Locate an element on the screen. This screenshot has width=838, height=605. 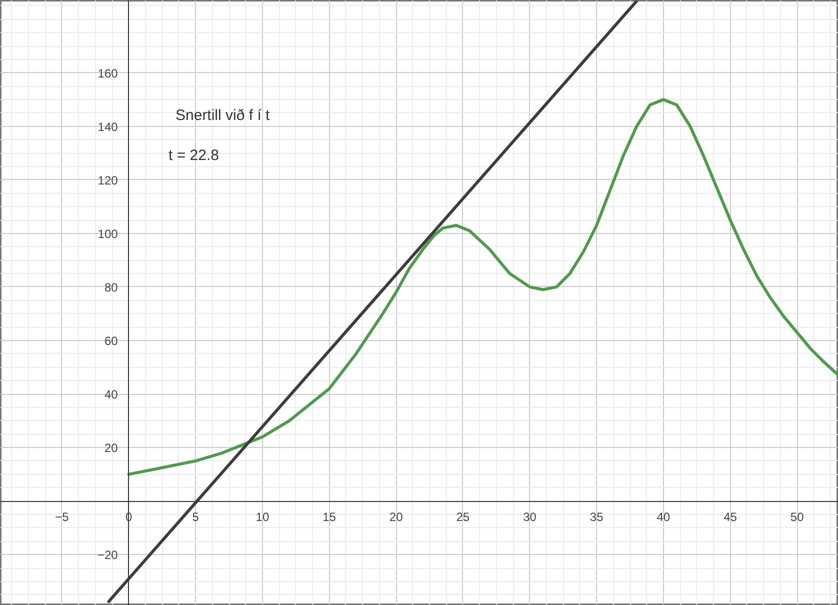
x-tick-label: 30 is located at coordinates (530, 517).